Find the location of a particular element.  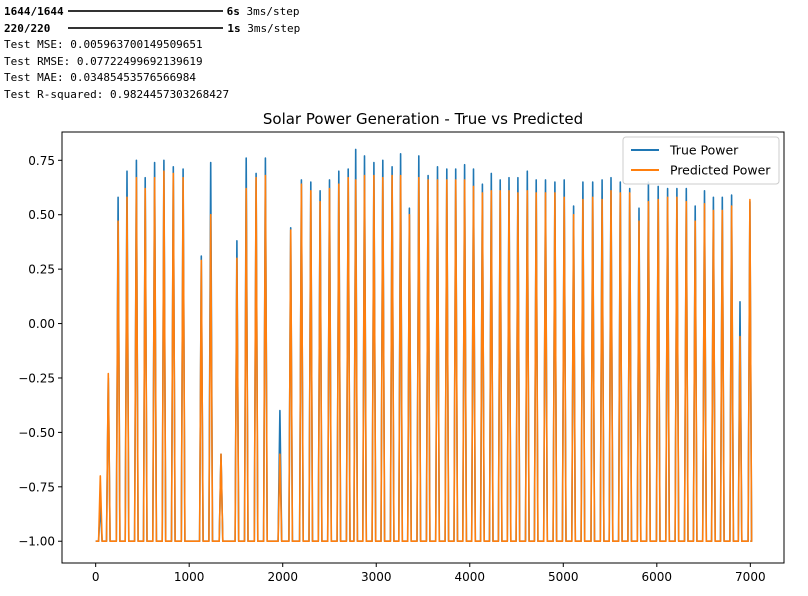

y-tick-label: 0.50 is located at coordinates (41, 215).